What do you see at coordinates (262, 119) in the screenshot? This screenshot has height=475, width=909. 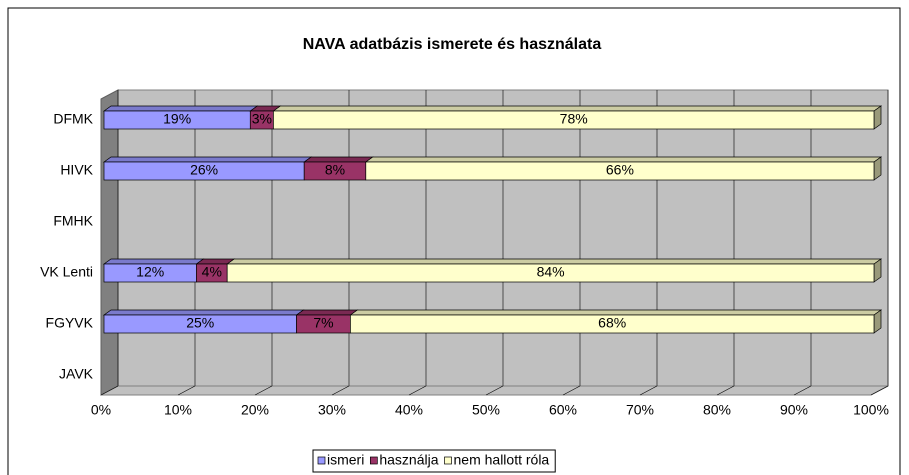 I see `data-label: 3%` at bounding box center [262, 119].